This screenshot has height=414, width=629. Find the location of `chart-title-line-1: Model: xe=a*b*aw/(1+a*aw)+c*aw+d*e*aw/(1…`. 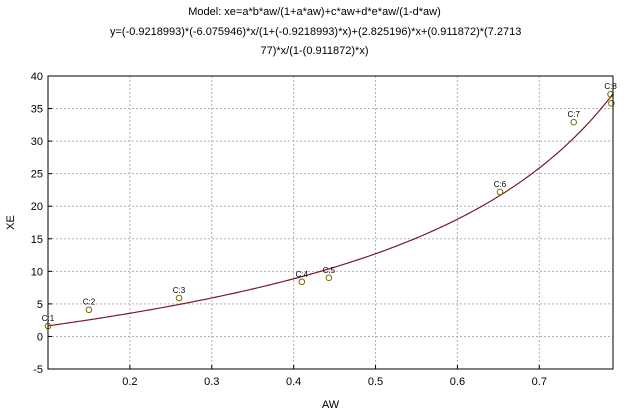

chart-title-line-1: Model: xe=a*b*aw/(1+a*aw)+c*aw+d*e*aw/(1… is located at coordinates (314, 12).